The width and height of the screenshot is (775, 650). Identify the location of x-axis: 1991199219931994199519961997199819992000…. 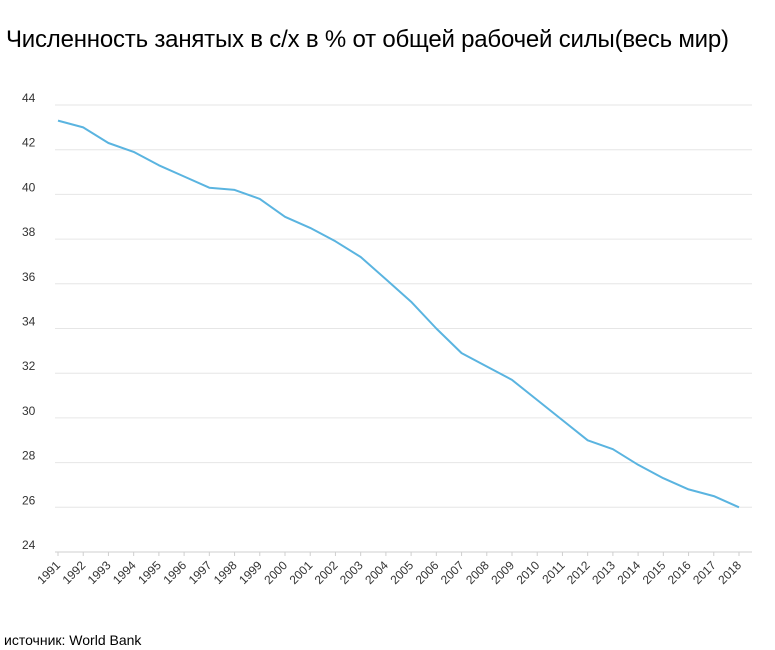
(389, 569).